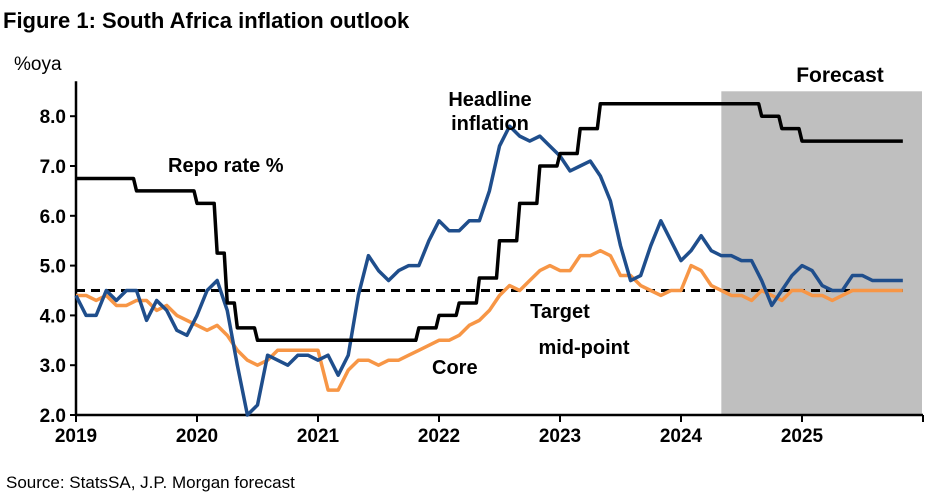 The height and width of the screenshot is (498, 940). I want to click on y-tick-label: 5.0, so click(53, 267).